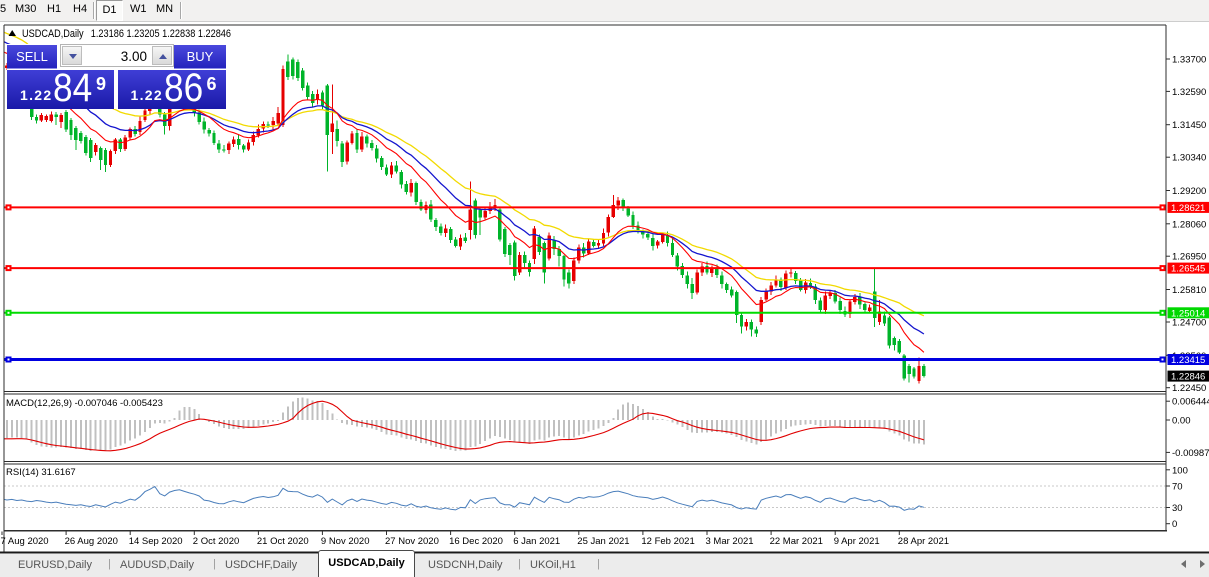  What do you see at coordinates (1189, 191) in the screenshot?
I see `svg-text: 1.29200` at bounding box center [1189, 191].